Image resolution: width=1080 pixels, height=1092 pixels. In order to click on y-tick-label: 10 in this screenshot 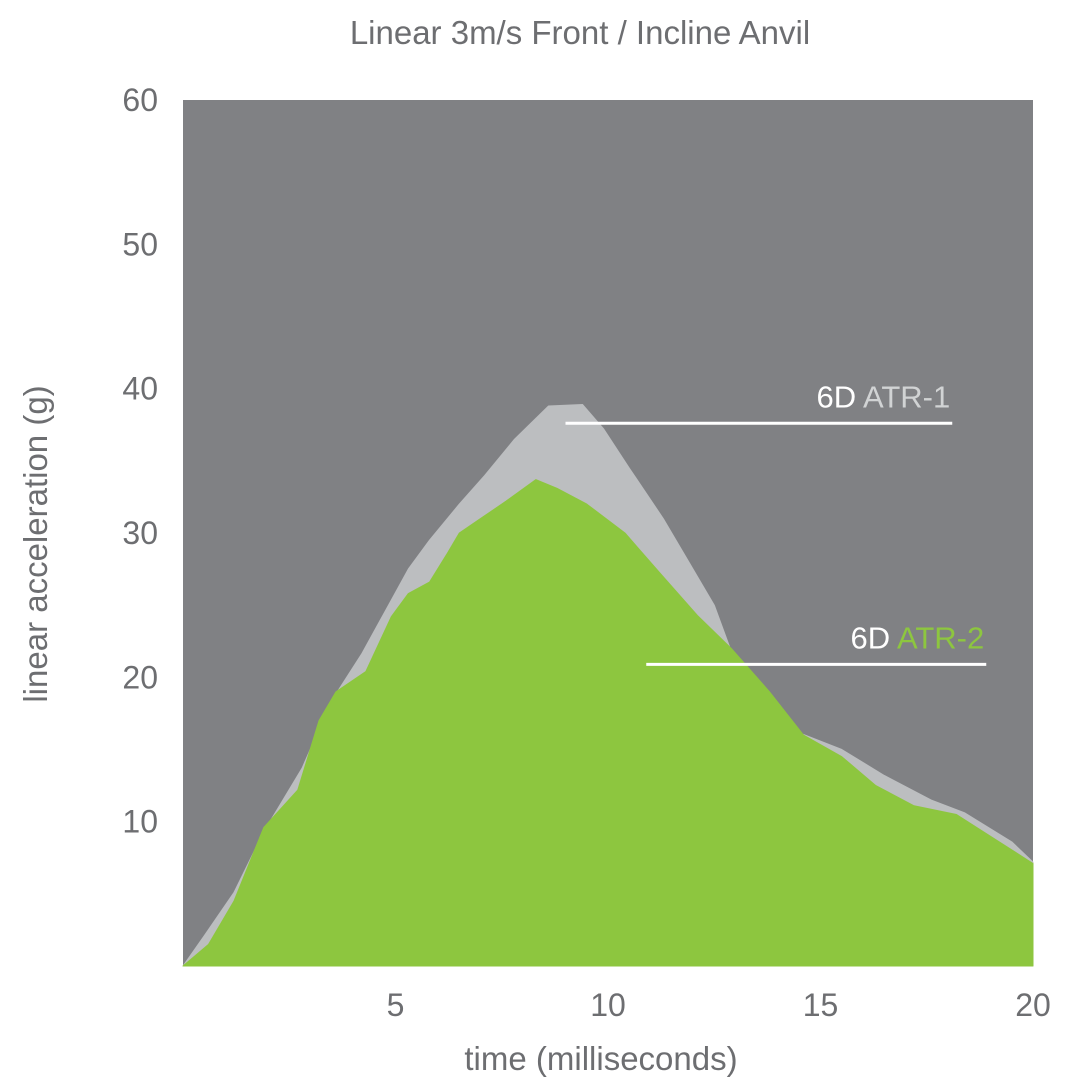, I will do `click(140, 822)`.